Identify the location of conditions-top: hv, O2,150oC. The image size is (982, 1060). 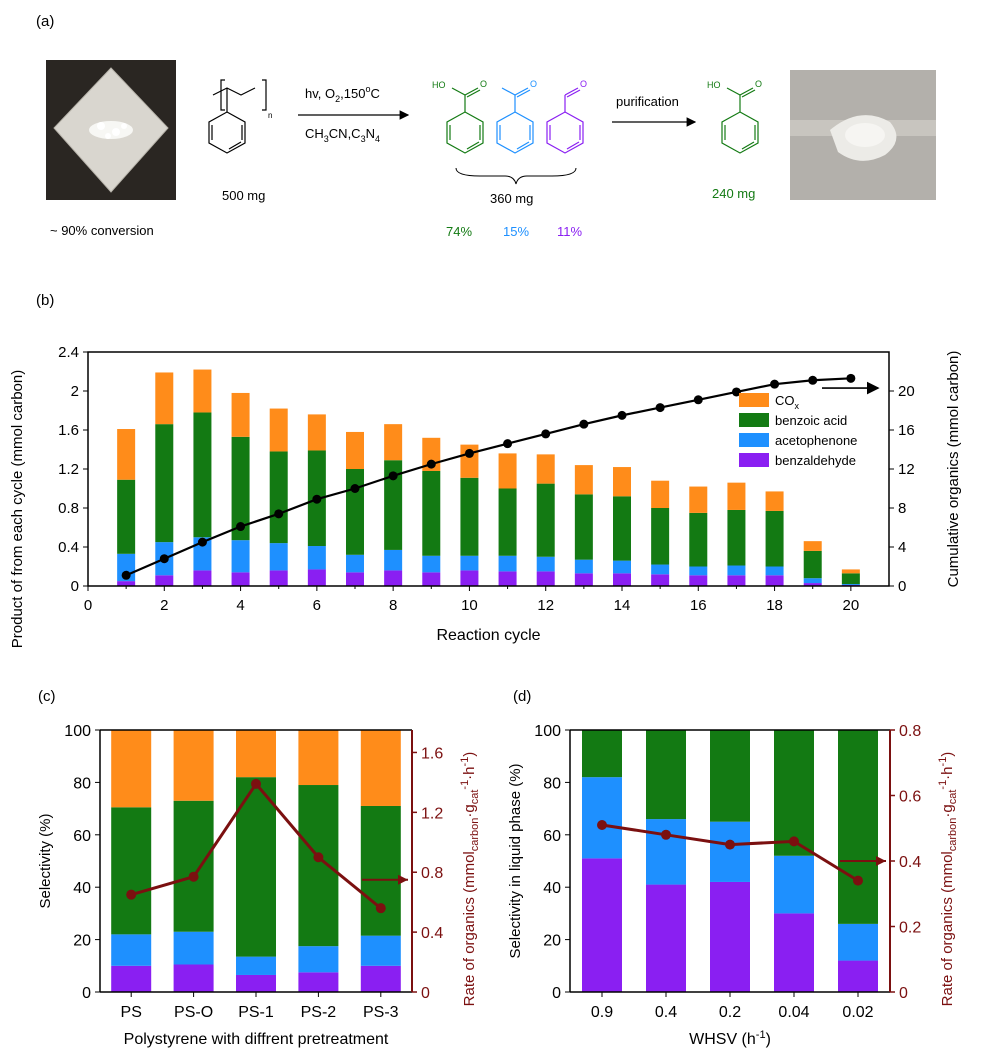
(342, 94).